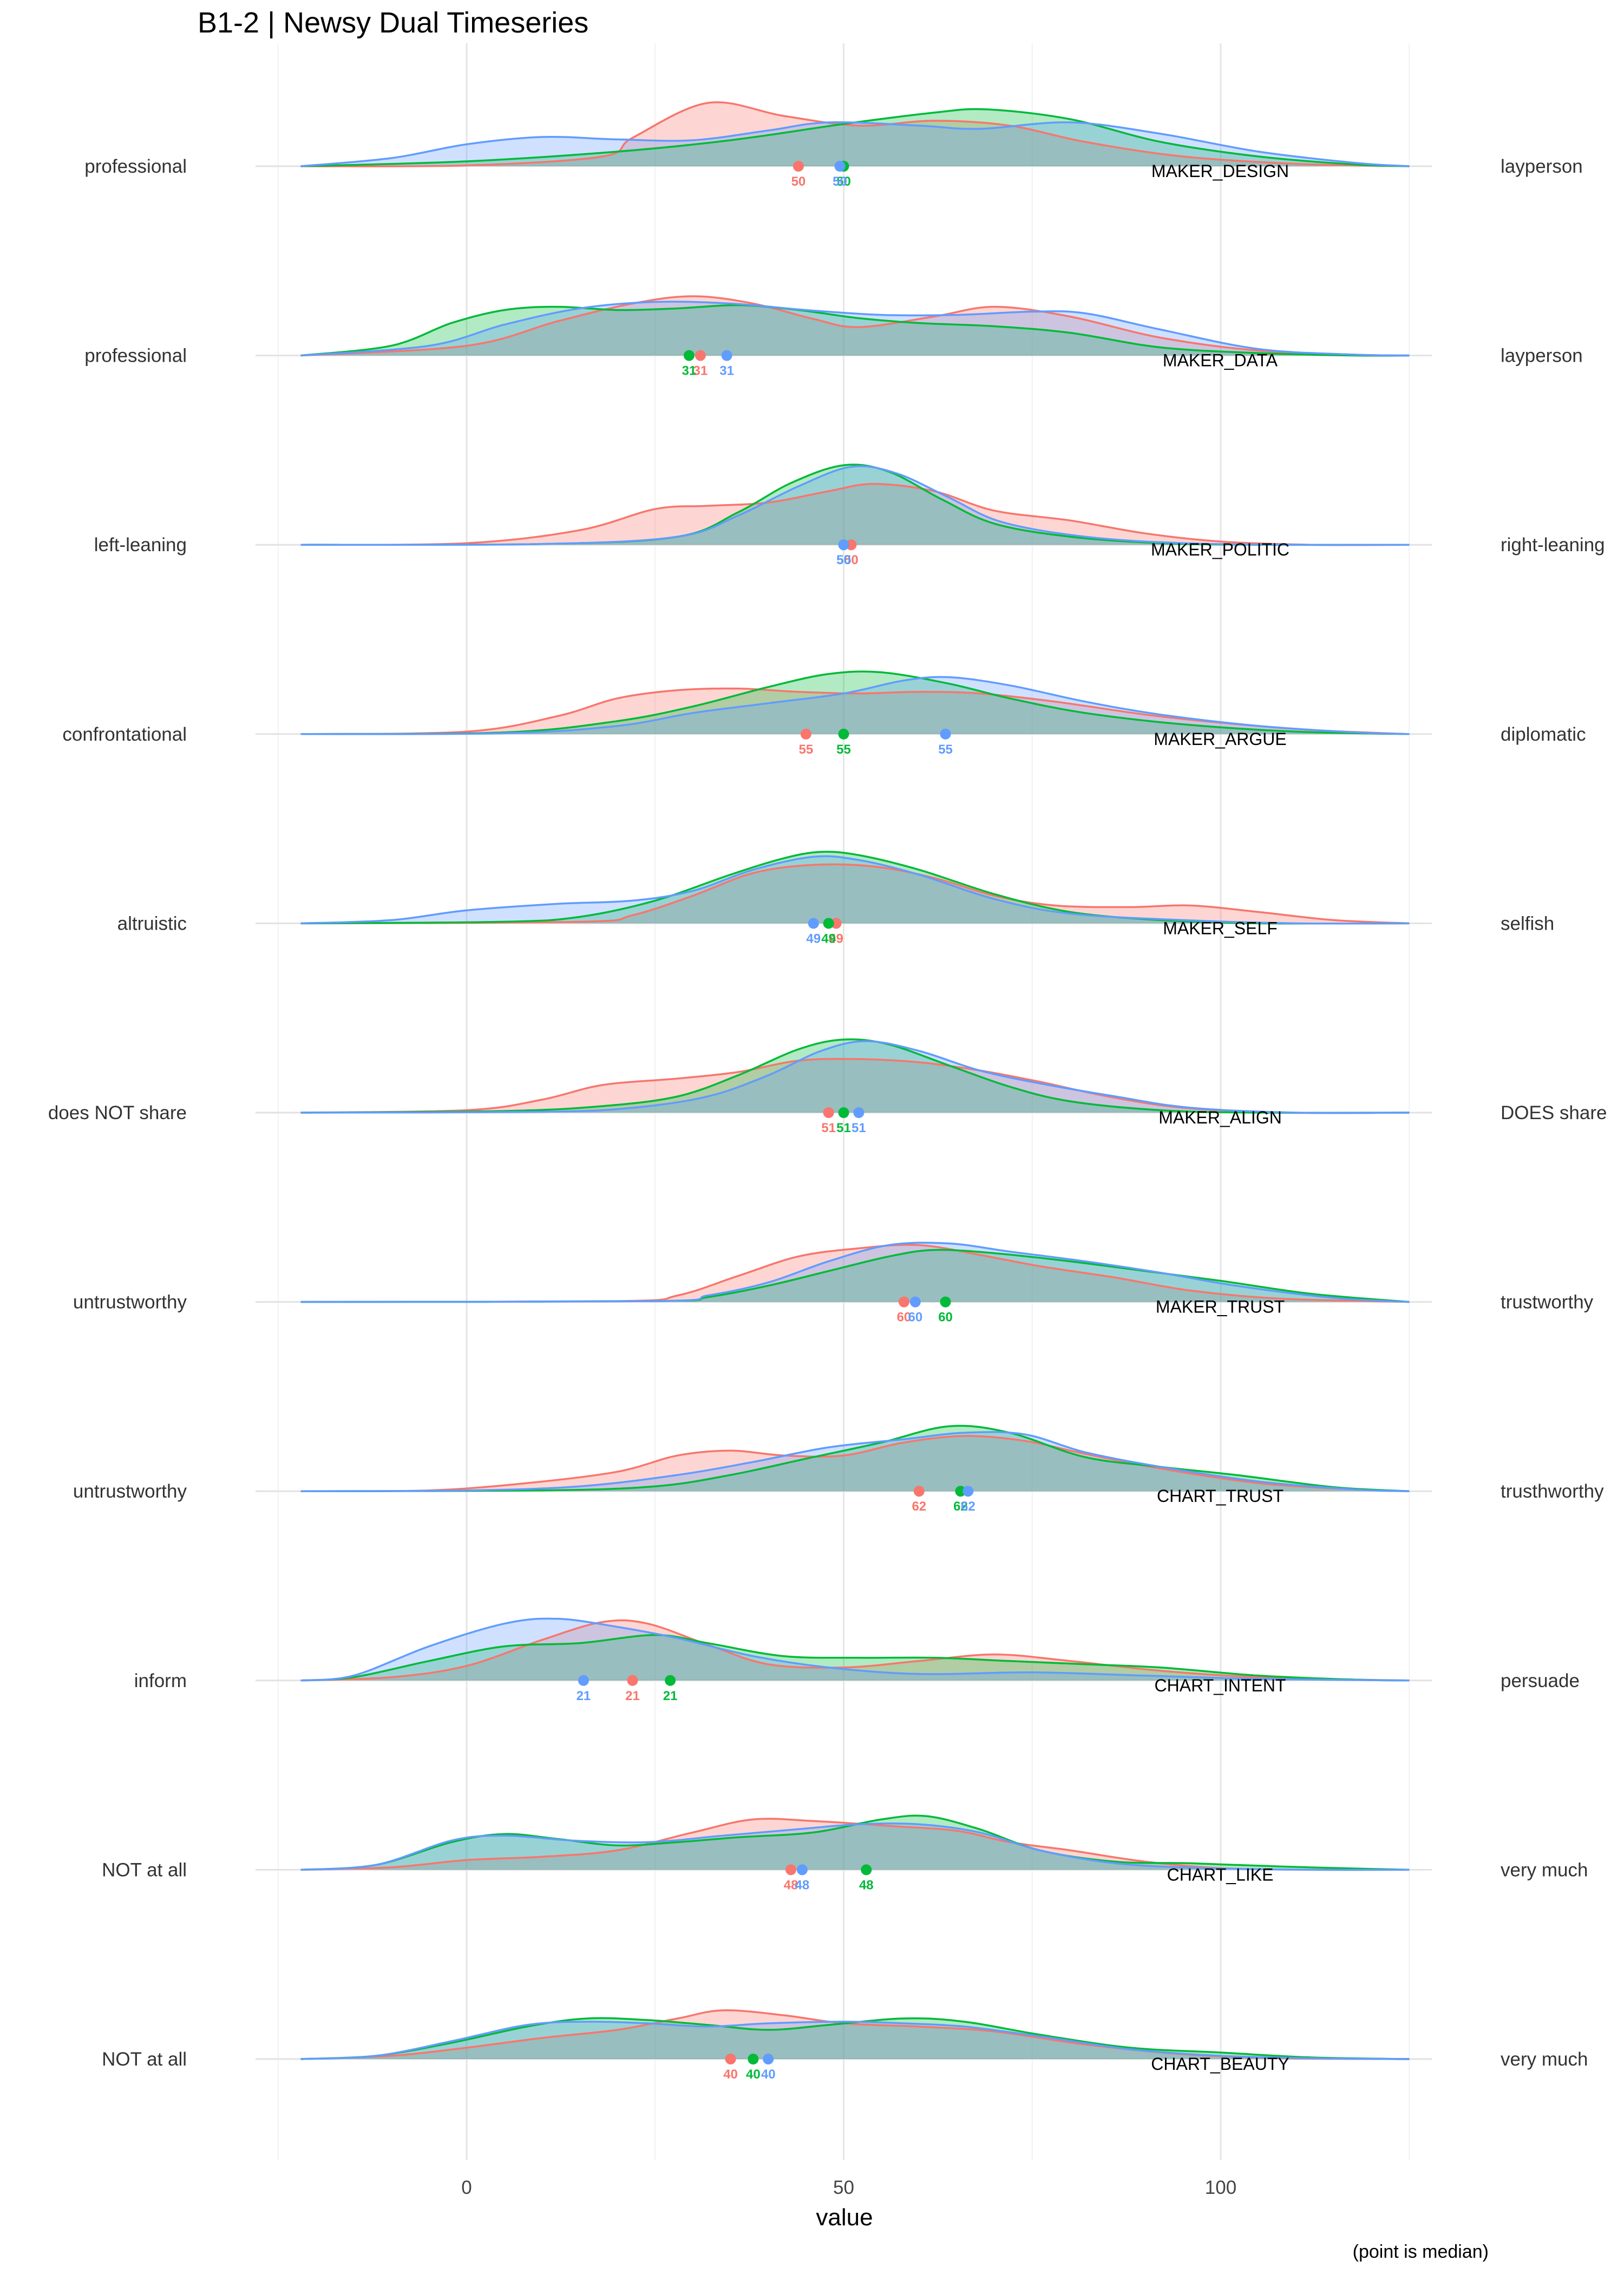 This screenshot has height=2274, width=1624. I want to click on x-axis: 0 50 100, so click(848, 2188).